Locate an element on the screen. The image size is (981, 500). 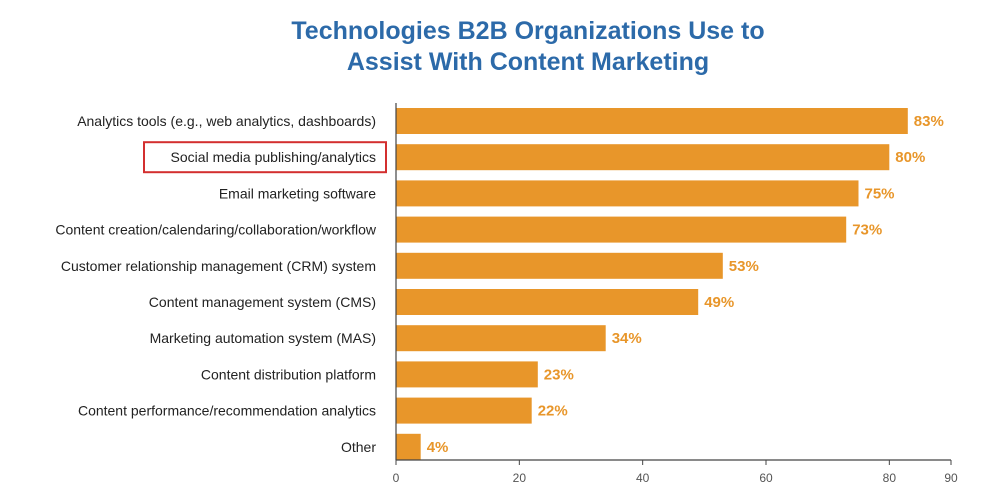
bar-social-media-publishing-analytics is located at coordinates (643, 157).